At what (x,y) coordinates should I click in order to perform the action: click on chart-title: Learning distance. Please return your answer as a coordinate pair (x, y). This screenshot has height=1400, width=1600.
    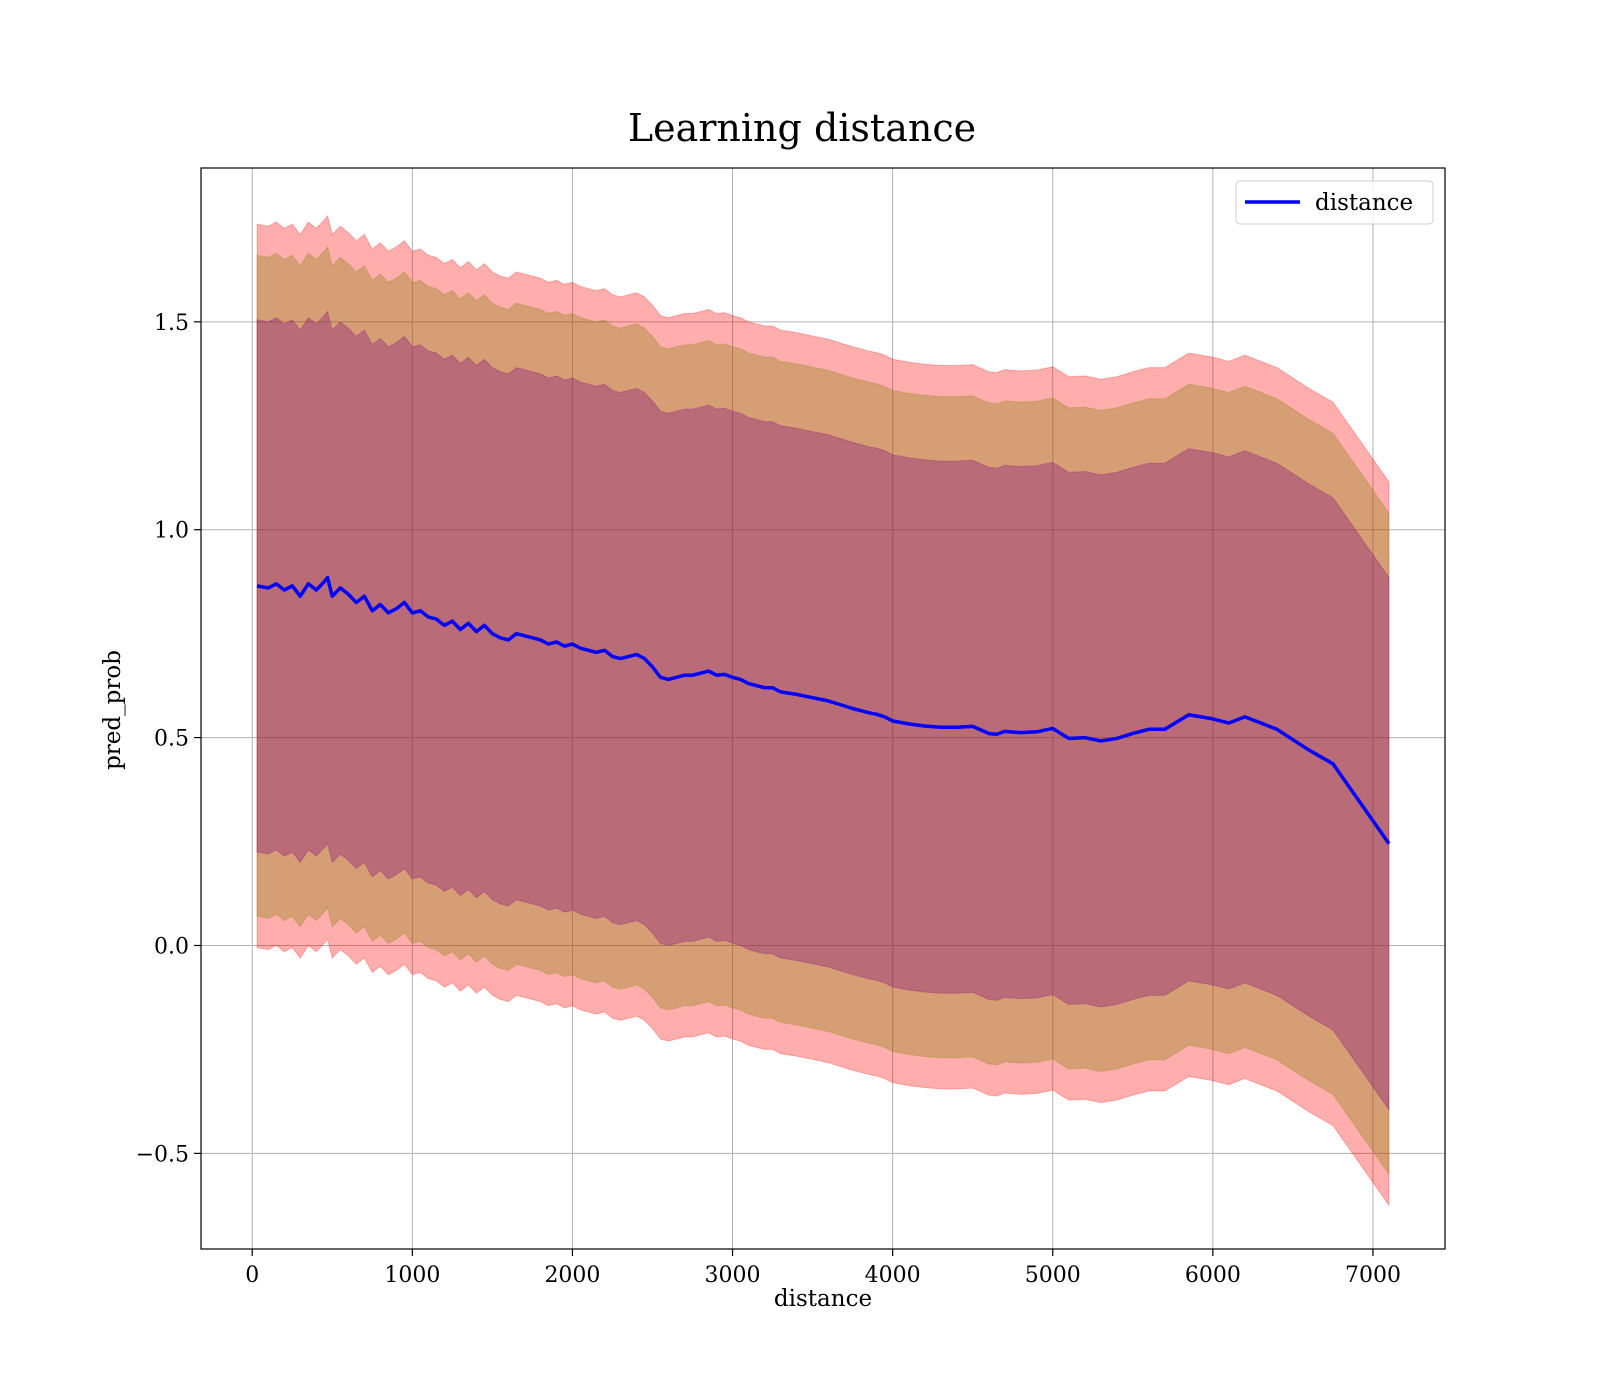
    Looking at the image, I should click on (802, 128).